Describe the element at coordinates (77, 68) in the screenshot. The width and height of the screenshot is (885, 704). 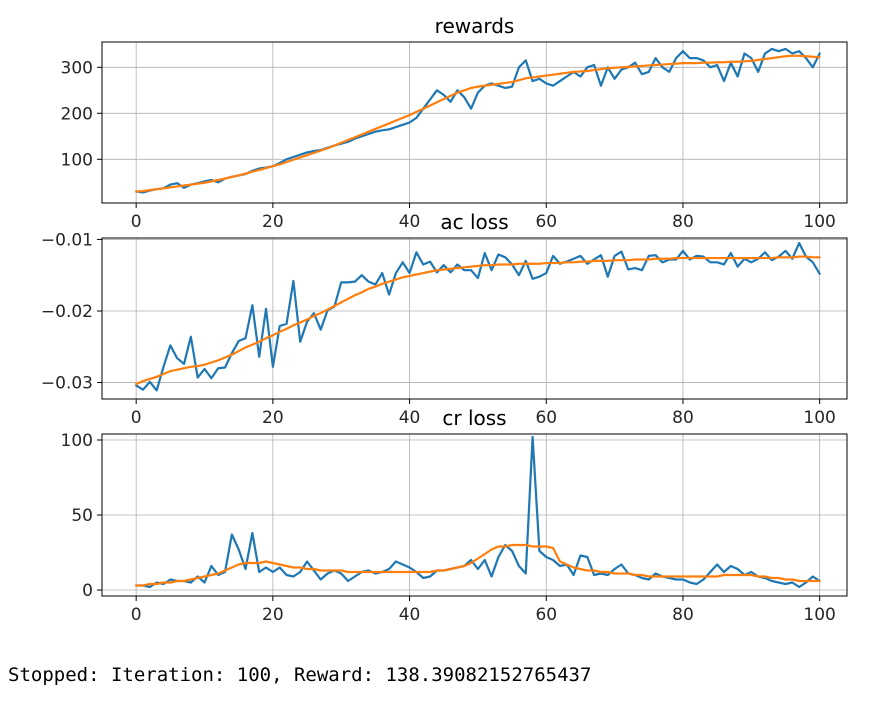
I see `y-tick-label: 300` at that location.